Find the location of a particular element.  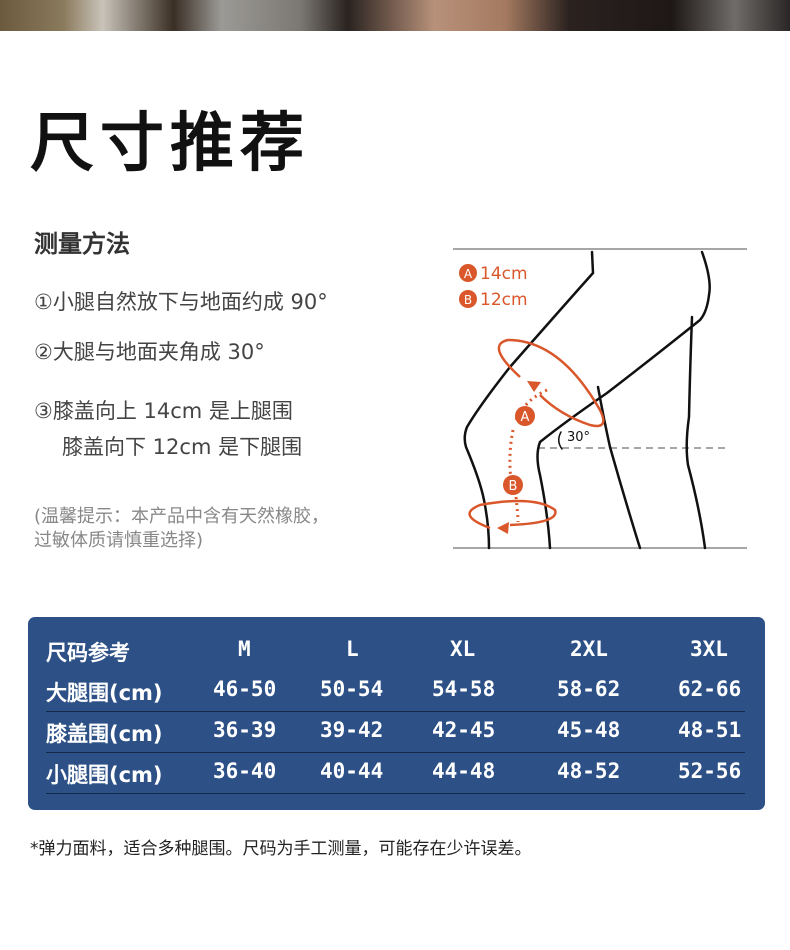

table-cell: 39-42 is located at coordinates (352, 730).